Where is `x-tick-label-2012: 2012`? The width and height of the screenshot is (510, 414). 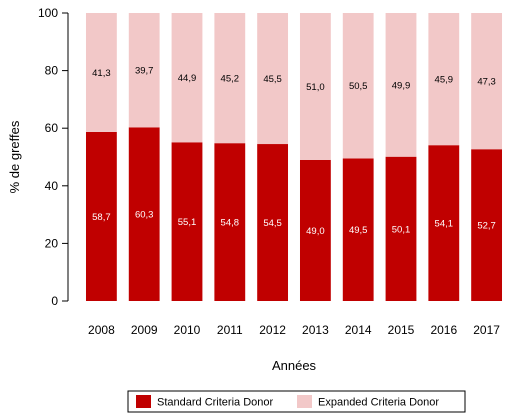
x-tick-label-2012: 2012 is located at coordinates (272, 330).